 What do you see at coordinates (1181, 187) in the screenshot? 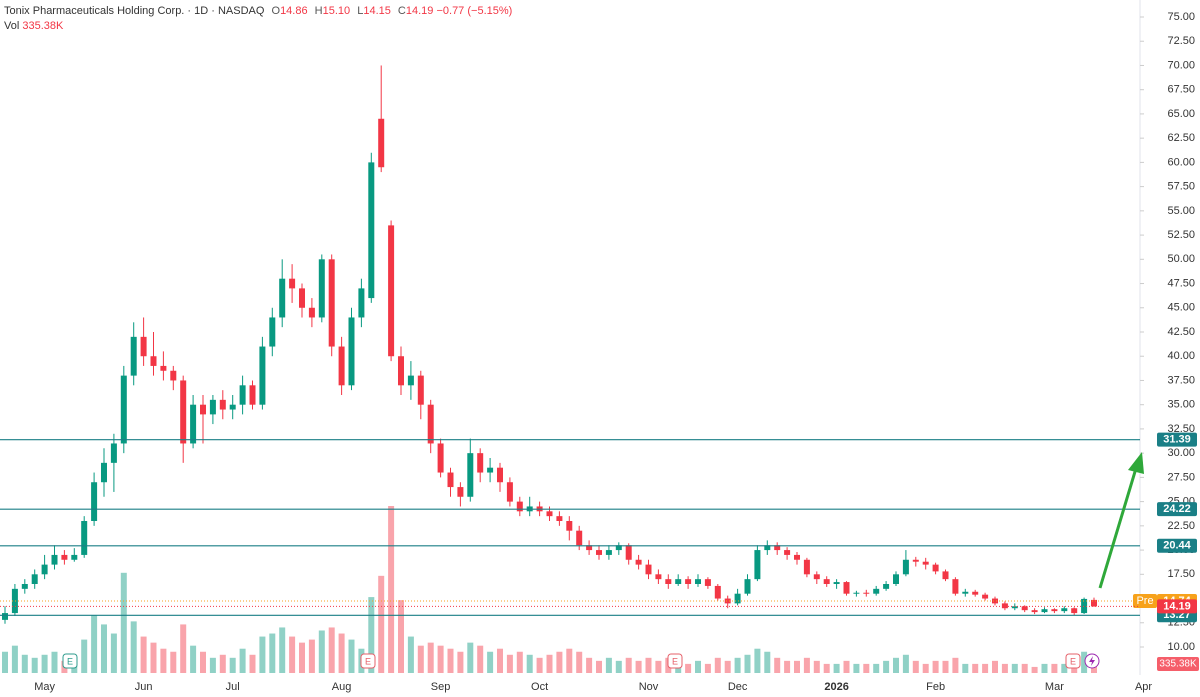
I see `y-tick-label: 57.50` at bounding box center [1181, 187].